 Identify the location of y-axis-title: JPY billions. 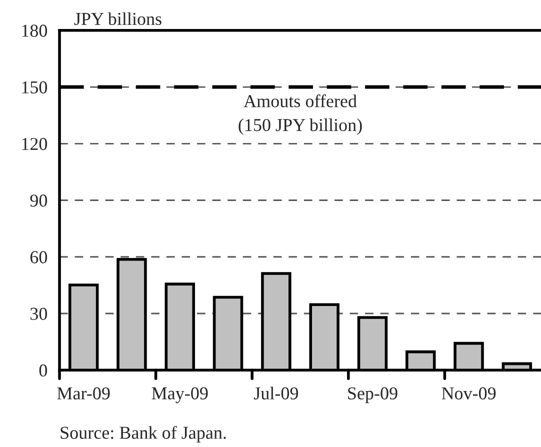
(118, 19).